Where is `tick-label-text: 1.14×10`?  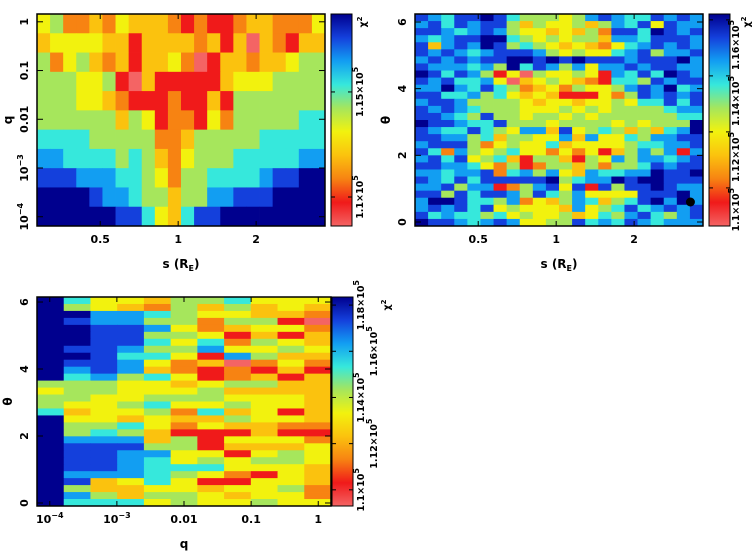
tick-label-text: 1.14×10 is located at coordinates (361, 400).